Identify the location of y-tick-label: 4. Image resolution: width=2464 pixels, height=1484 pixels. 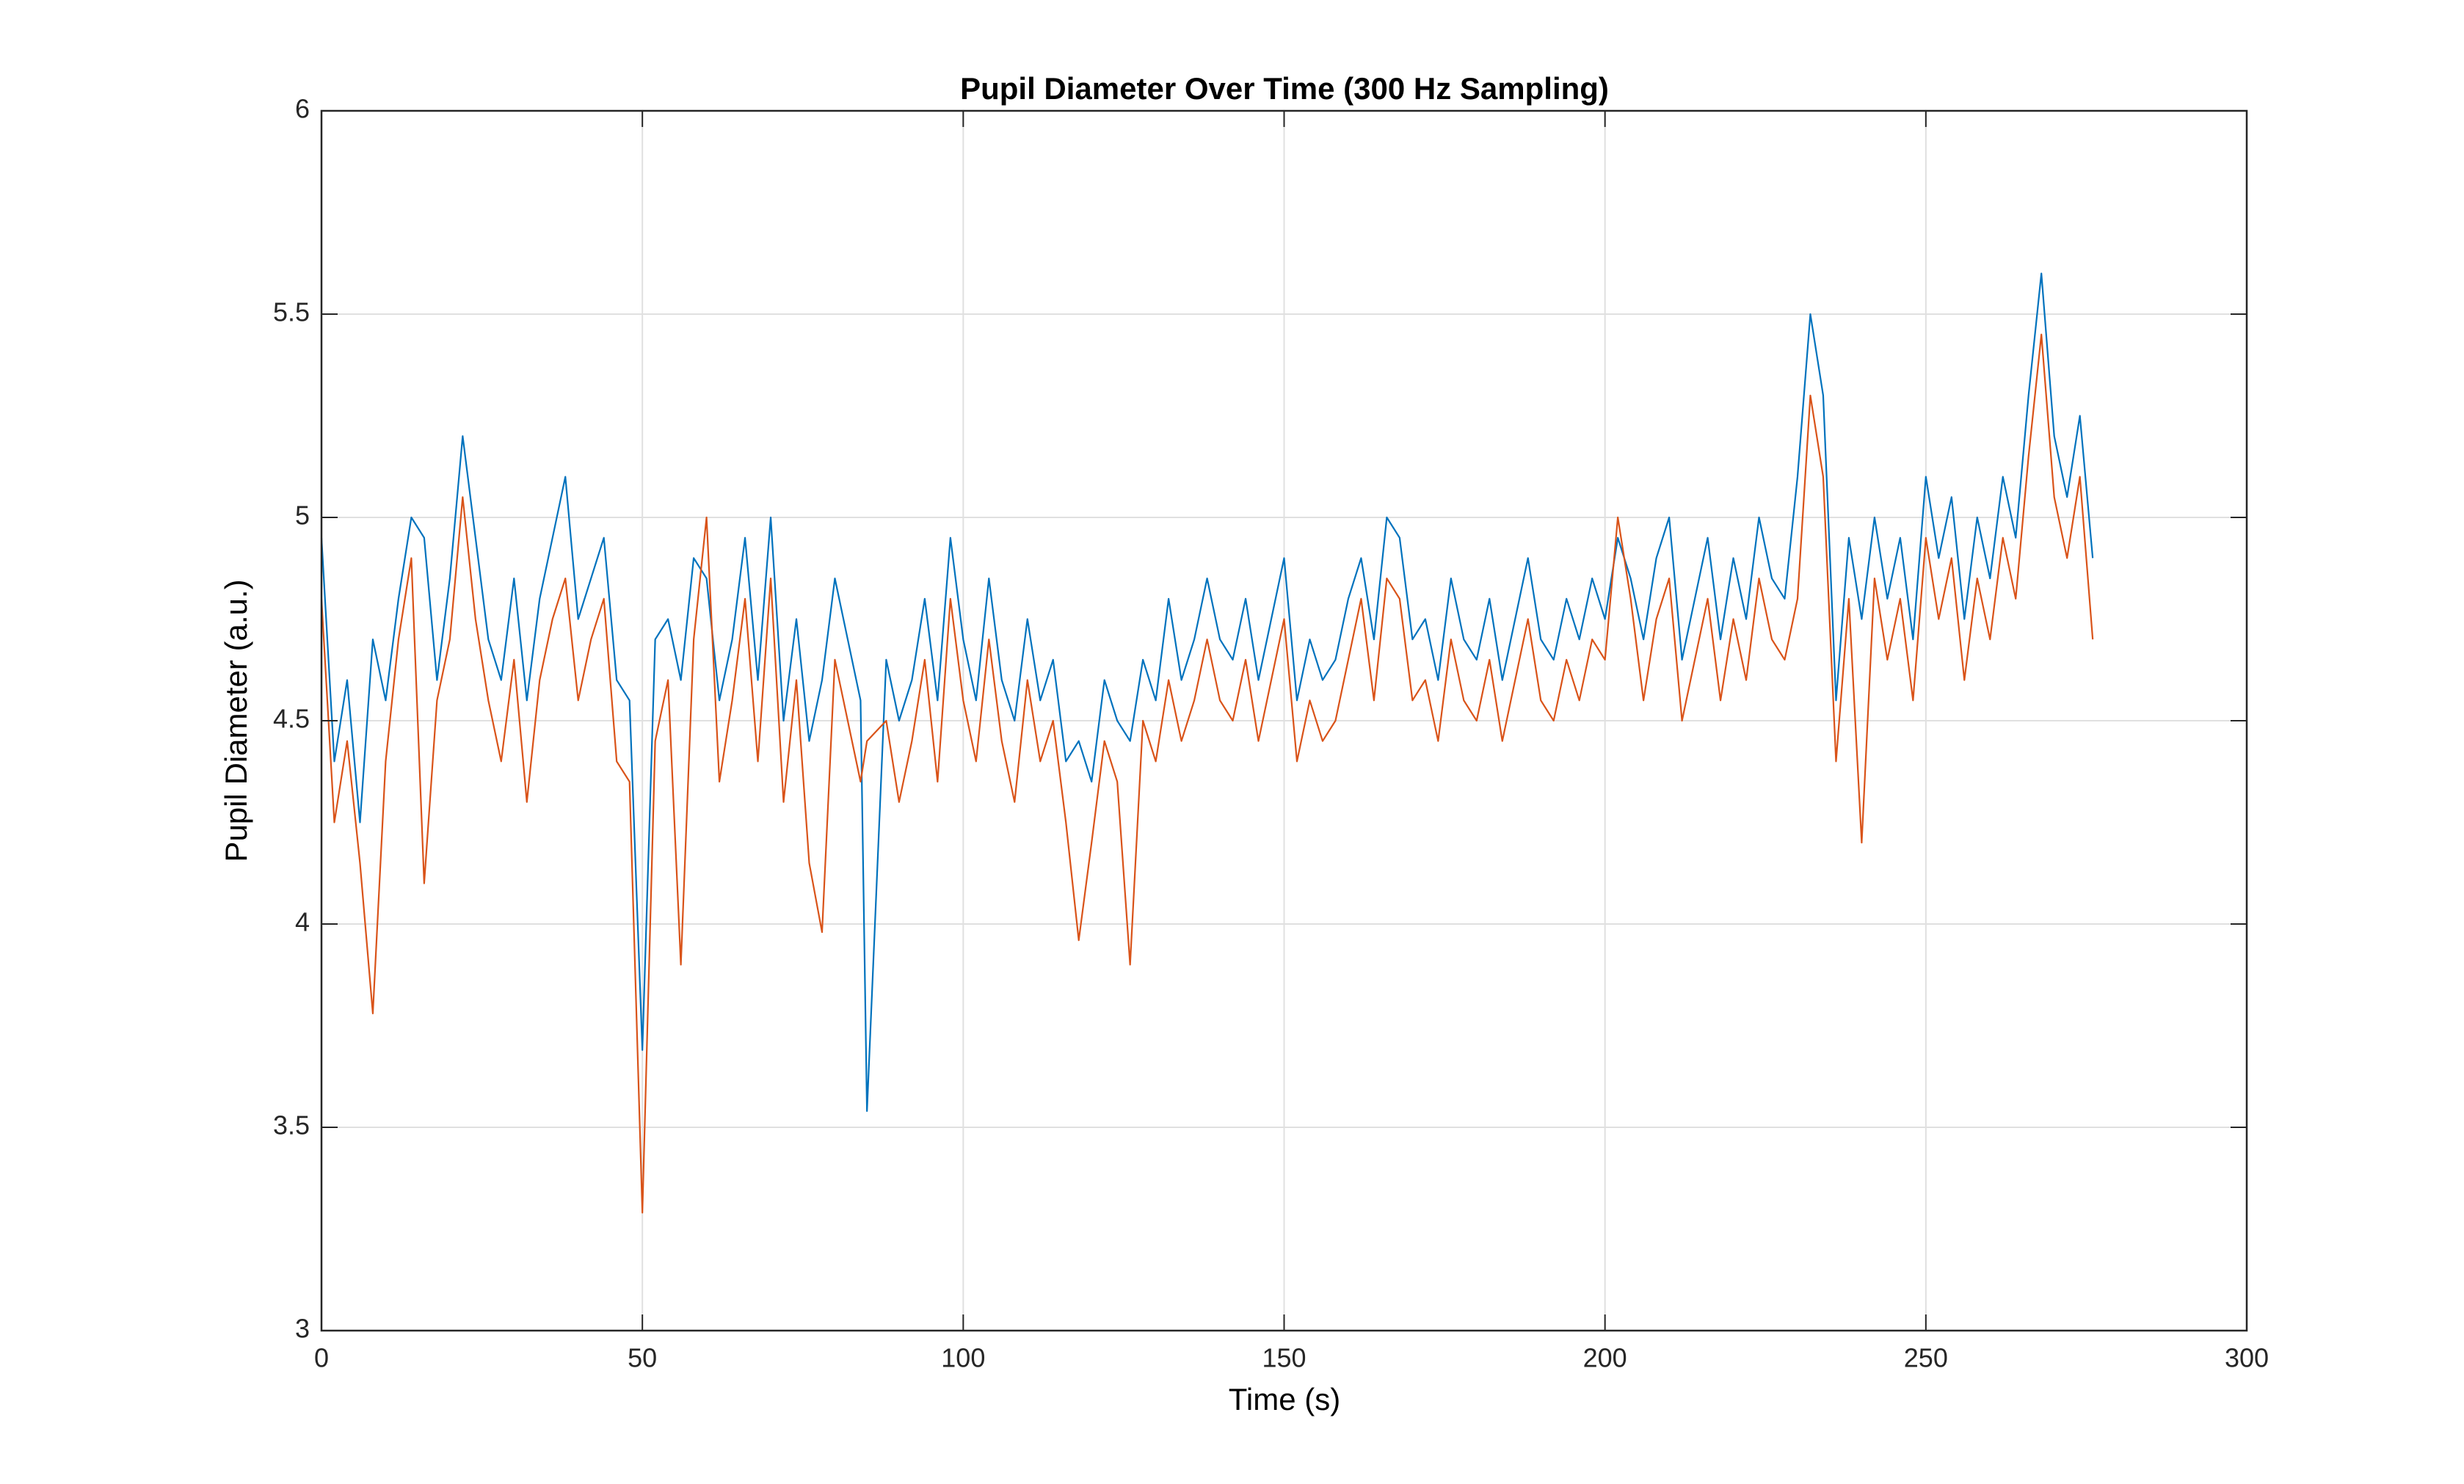
(302, 922).